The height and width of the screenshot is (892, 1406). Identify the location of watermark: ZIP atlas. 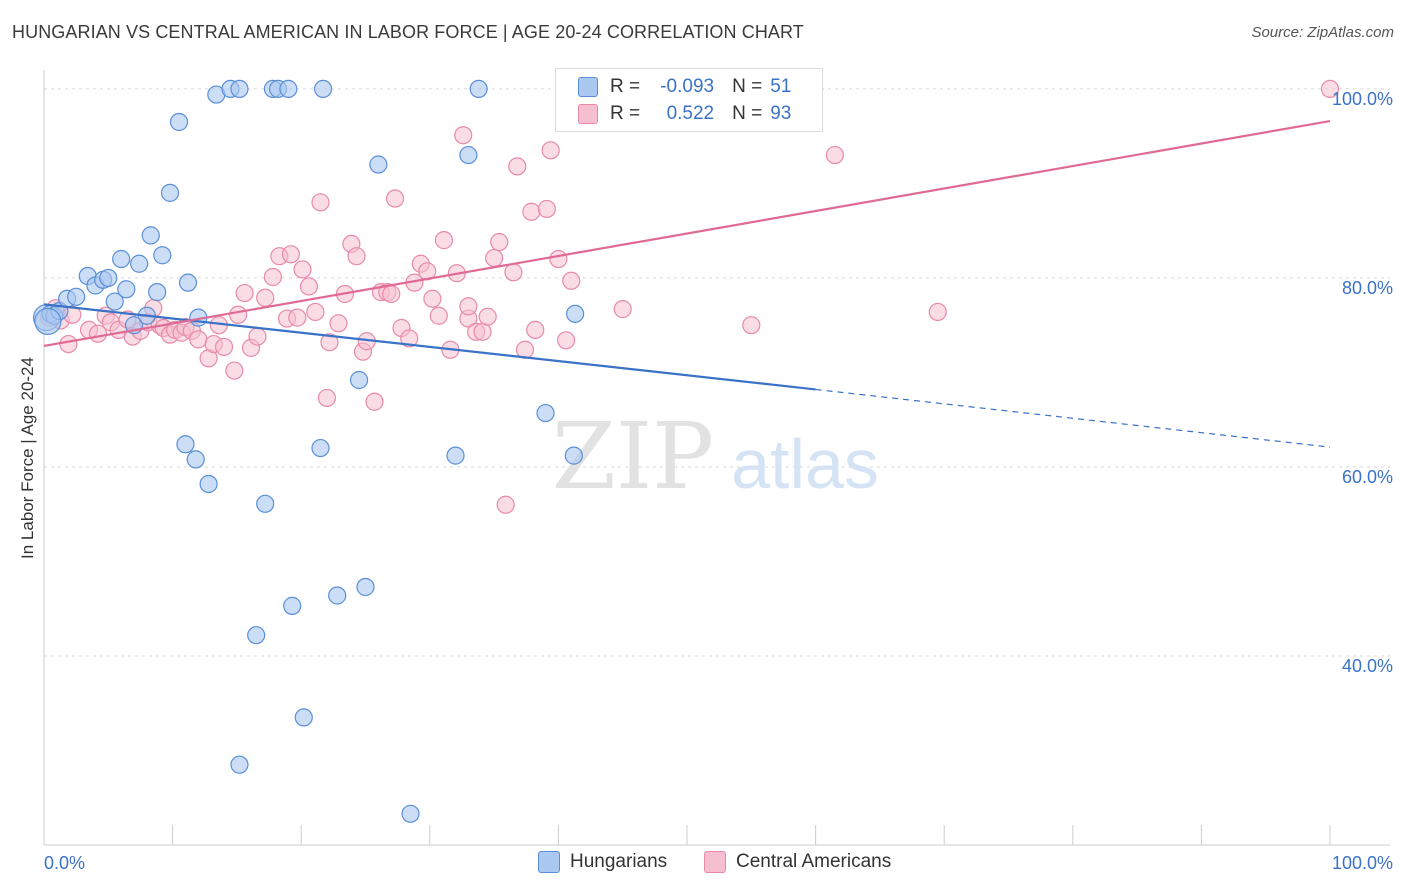
(715, 456).